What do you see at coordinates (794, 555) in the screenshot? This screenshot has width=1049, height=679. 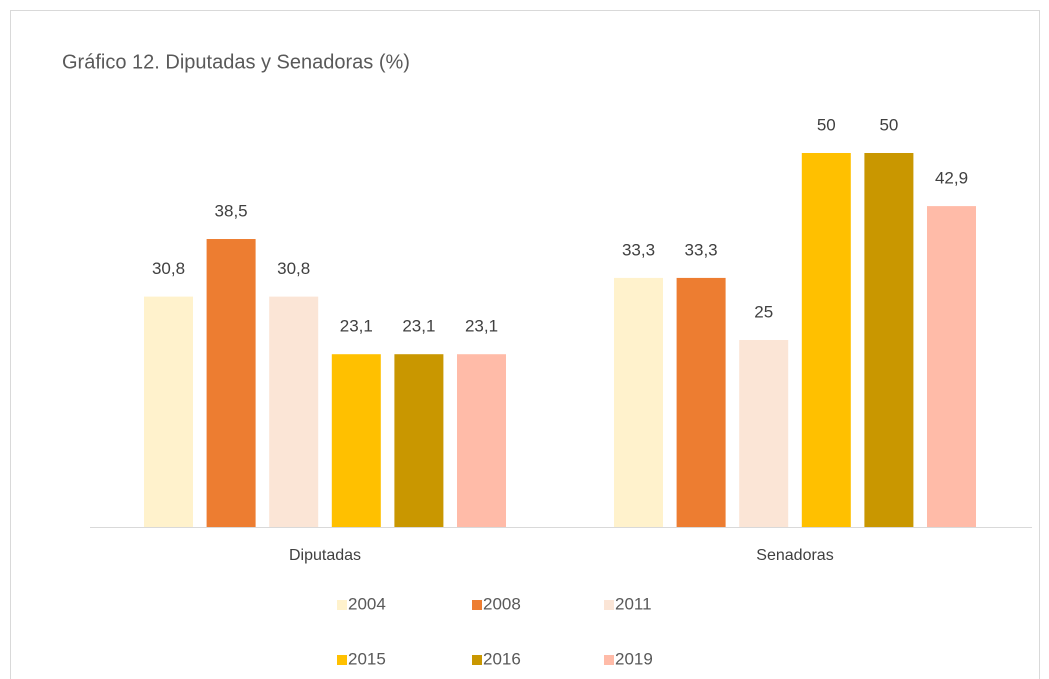 I see `x-tick-label: Senadoras` at bounding box center [794, 555].